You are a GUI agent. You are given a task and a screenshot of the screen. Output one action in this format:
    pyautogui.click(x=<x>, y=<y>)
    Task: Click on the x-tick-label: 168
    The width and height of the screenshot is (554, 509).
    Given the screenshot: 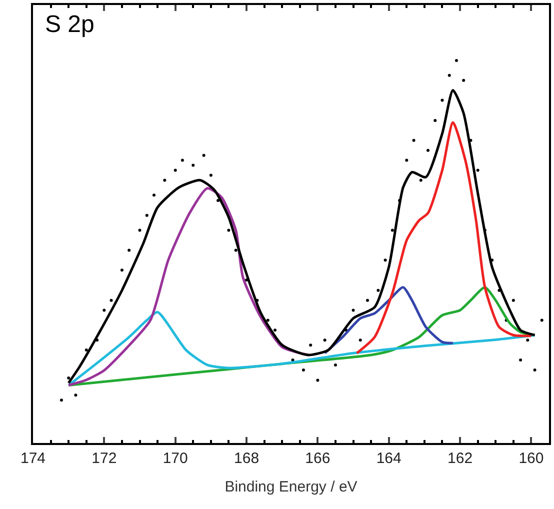 What is the action you would take?
    pyautogui.click(x=247, y=458)
    